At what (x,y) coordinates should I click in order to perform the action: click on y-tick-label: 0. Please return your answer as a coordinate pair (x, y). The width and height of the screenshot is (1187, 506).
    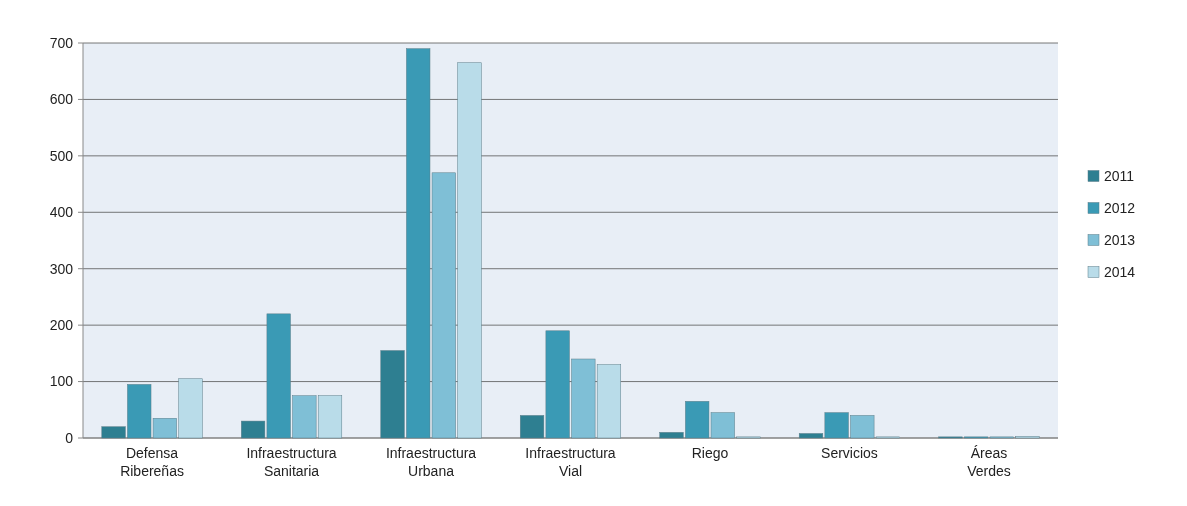
    Looking at the image, I should click on (69, 437).